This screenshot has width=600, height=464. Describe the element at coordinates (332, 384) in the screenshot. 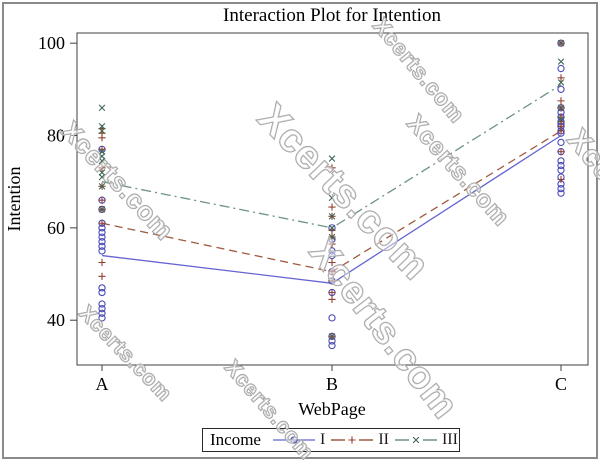

I see `x-tick-label: B` at that location.